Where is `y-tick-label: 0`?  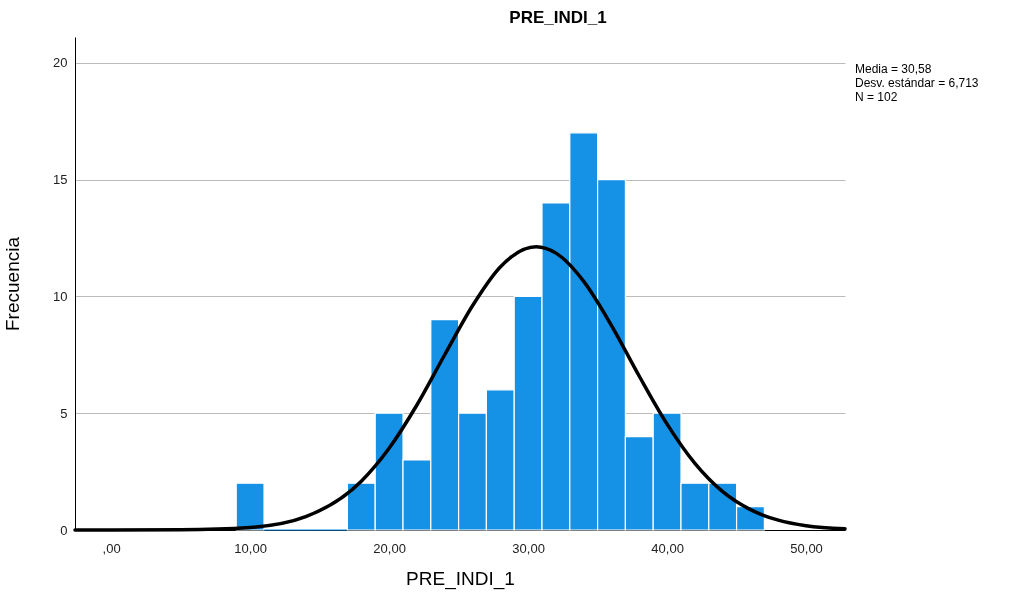
y-tick-label: 0 is located at coordinates (64, 530).